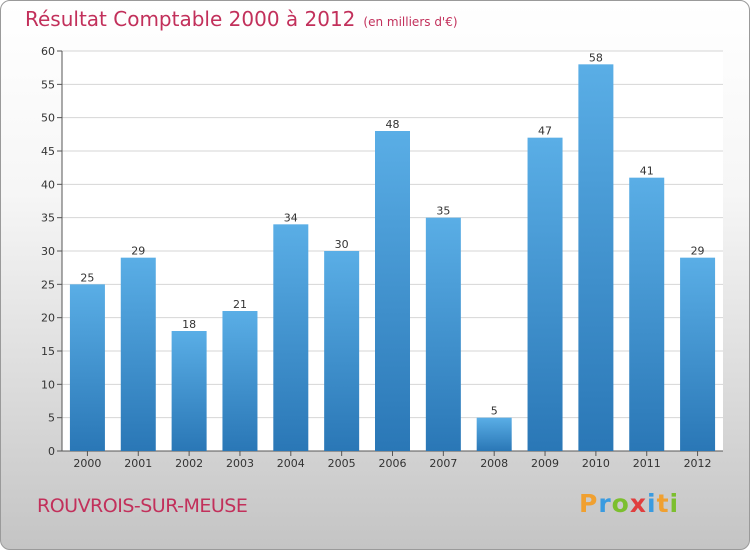  I want to click on chart-title-main: Résultat Comptable 2000 à 2012, so click(190, 19).